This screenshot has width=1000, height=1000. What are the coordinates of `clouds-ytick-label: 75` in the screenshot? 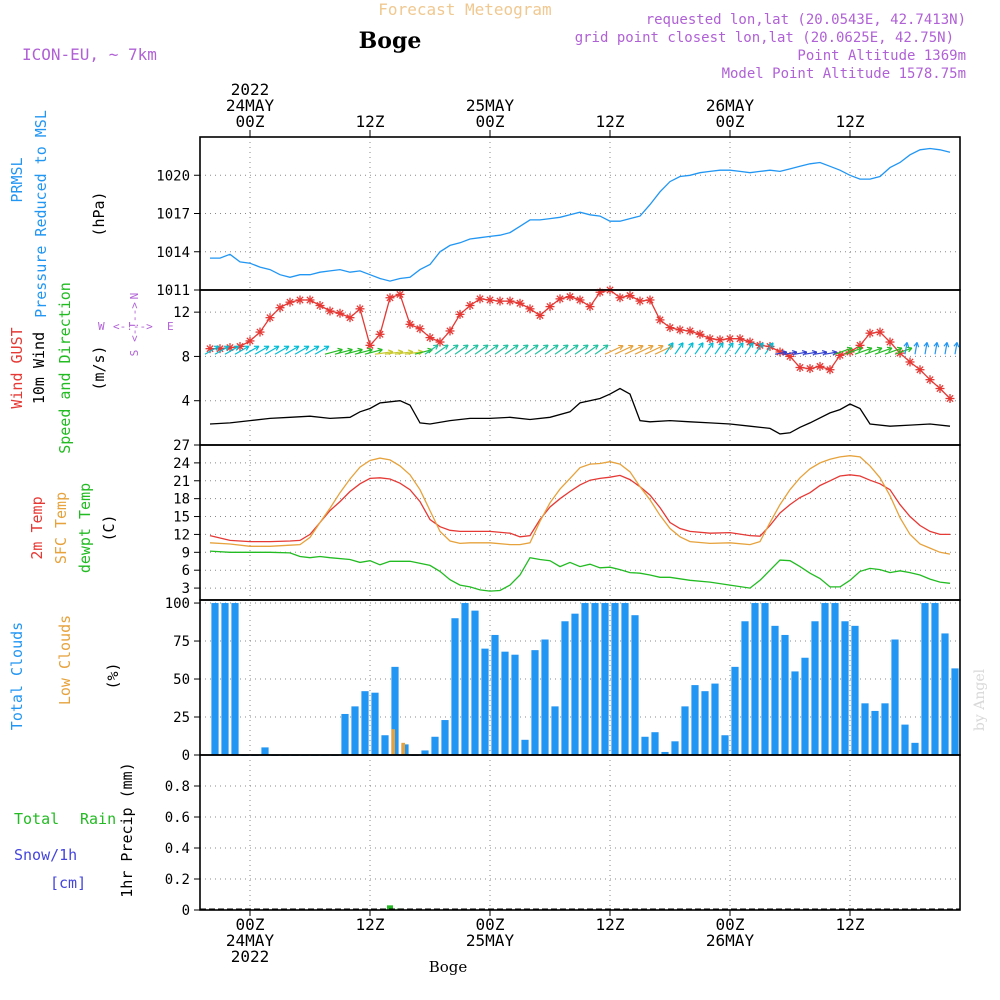 It's located at (181, 642).